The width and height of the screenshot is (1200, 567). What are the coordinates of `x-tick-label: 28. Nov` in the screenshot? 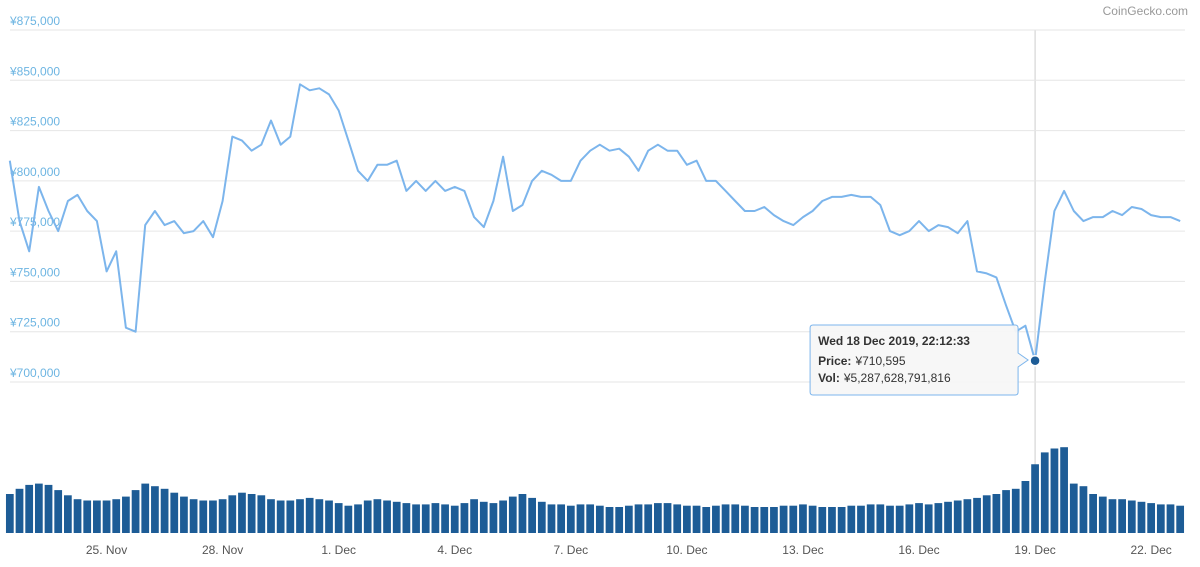 It's located at (222, 550).